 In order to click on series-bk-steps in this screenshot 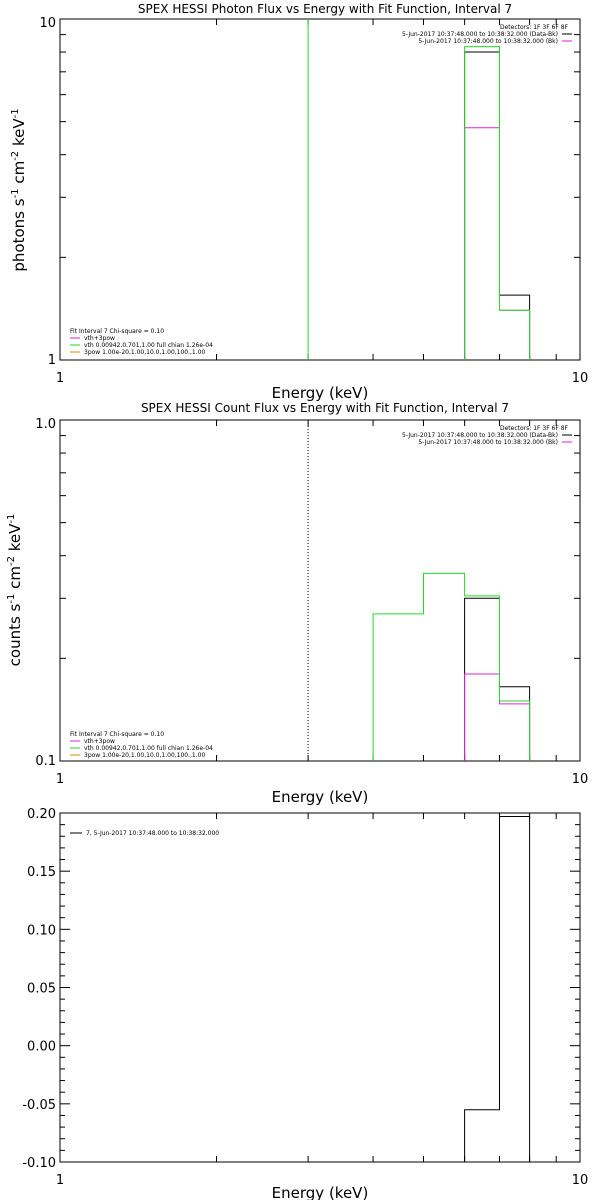, I will do `click(497, 243)`.